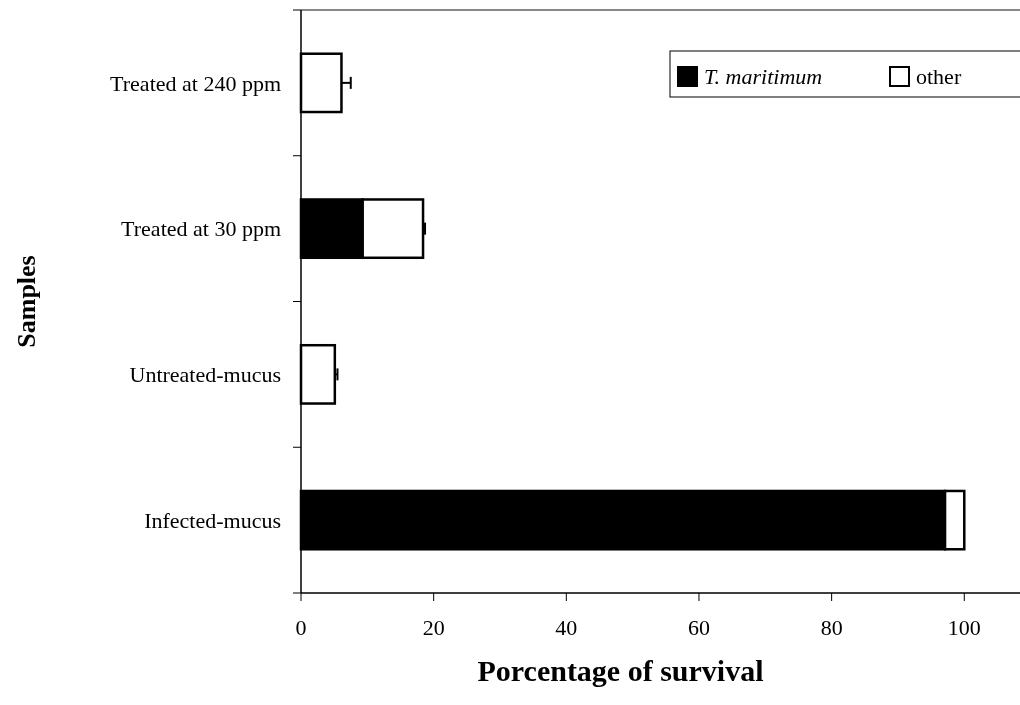 This screenshot has width=1020, height=705. Describe the element at coordinates (566, 627) in the screenshot. I see `x-tick-label: 40` at that location.